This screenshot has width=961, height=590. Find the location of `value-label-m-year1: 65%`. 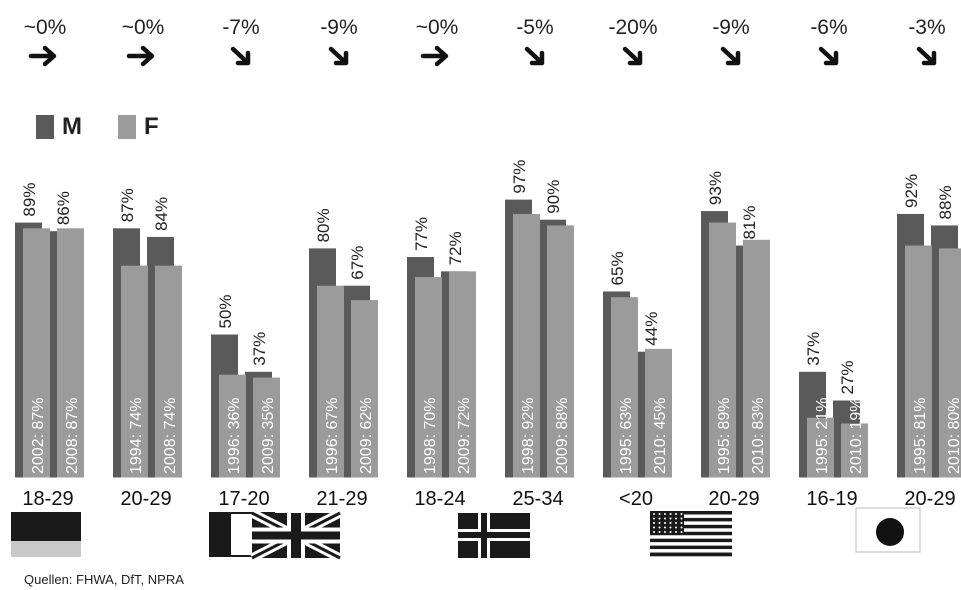

value-label-m-year1: 65% is located at coordinates (617, 268).